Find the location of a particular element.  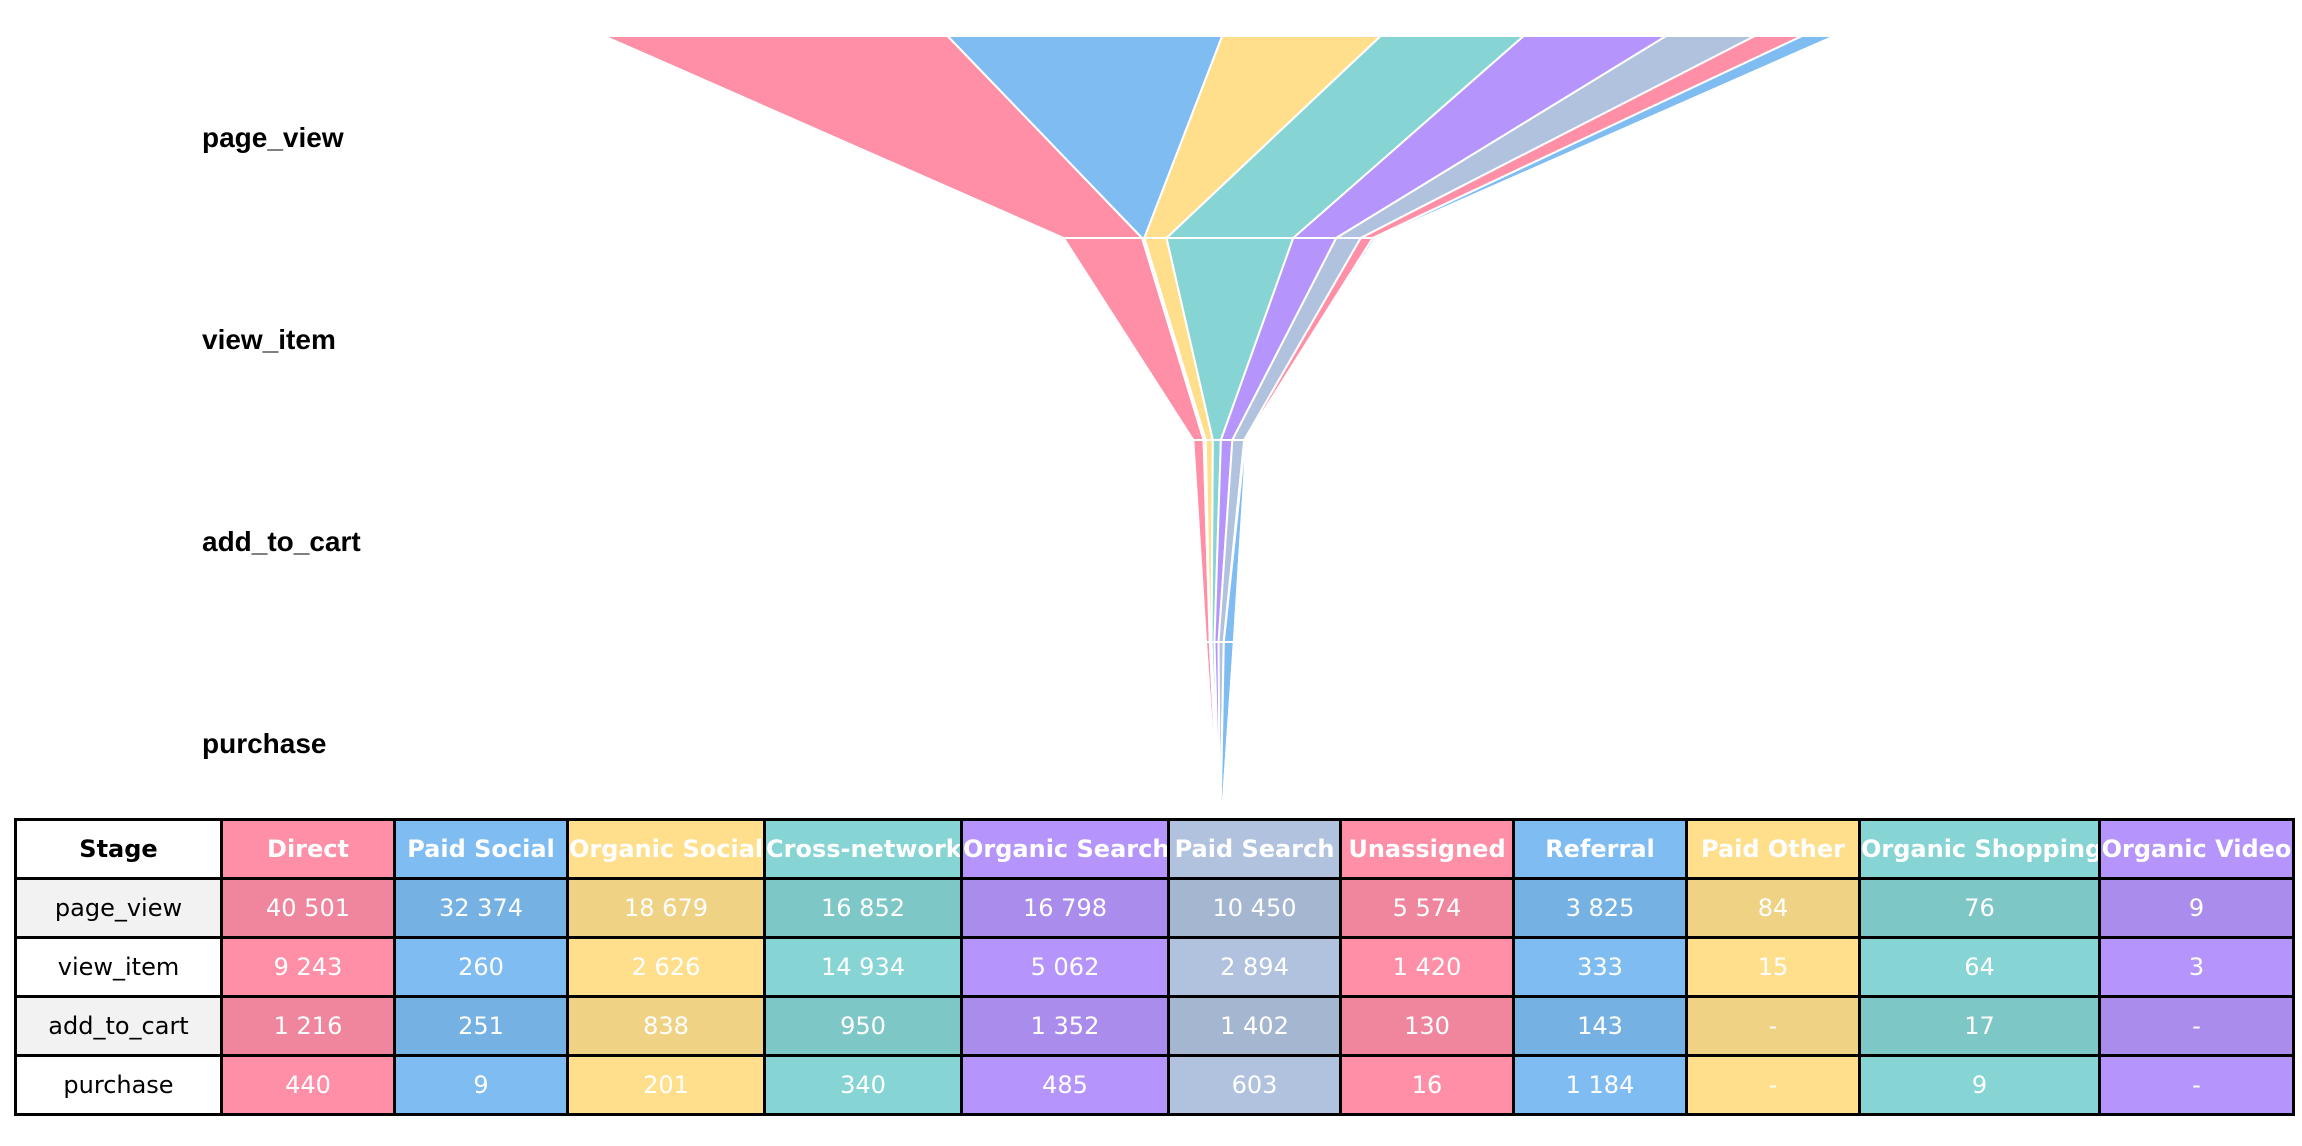

column-header-referral: Referral is located at coordinates (1600, 849).